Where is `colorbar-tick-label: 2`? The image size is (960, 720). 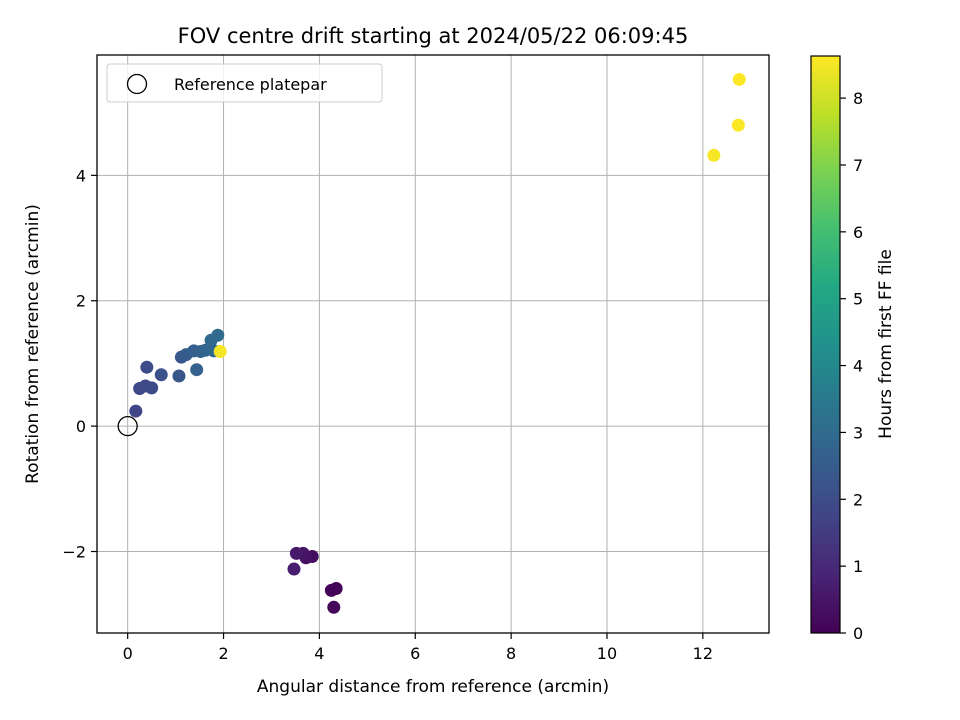 colorbar-tick-label: 2 is located at coordinates (858, 499).